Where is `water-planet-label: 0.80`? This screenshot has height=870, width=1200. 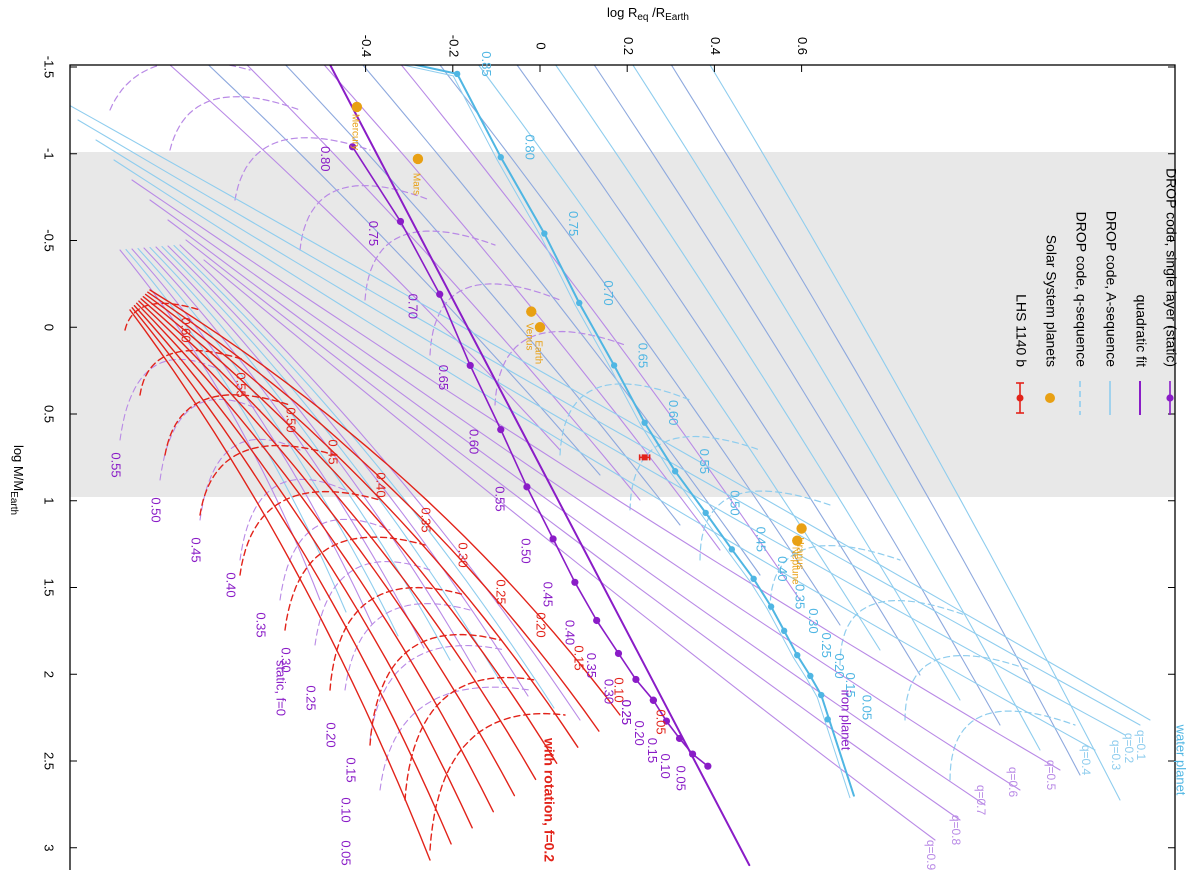 water-planet-label: 0.80 is located at coordinates (529, 147).